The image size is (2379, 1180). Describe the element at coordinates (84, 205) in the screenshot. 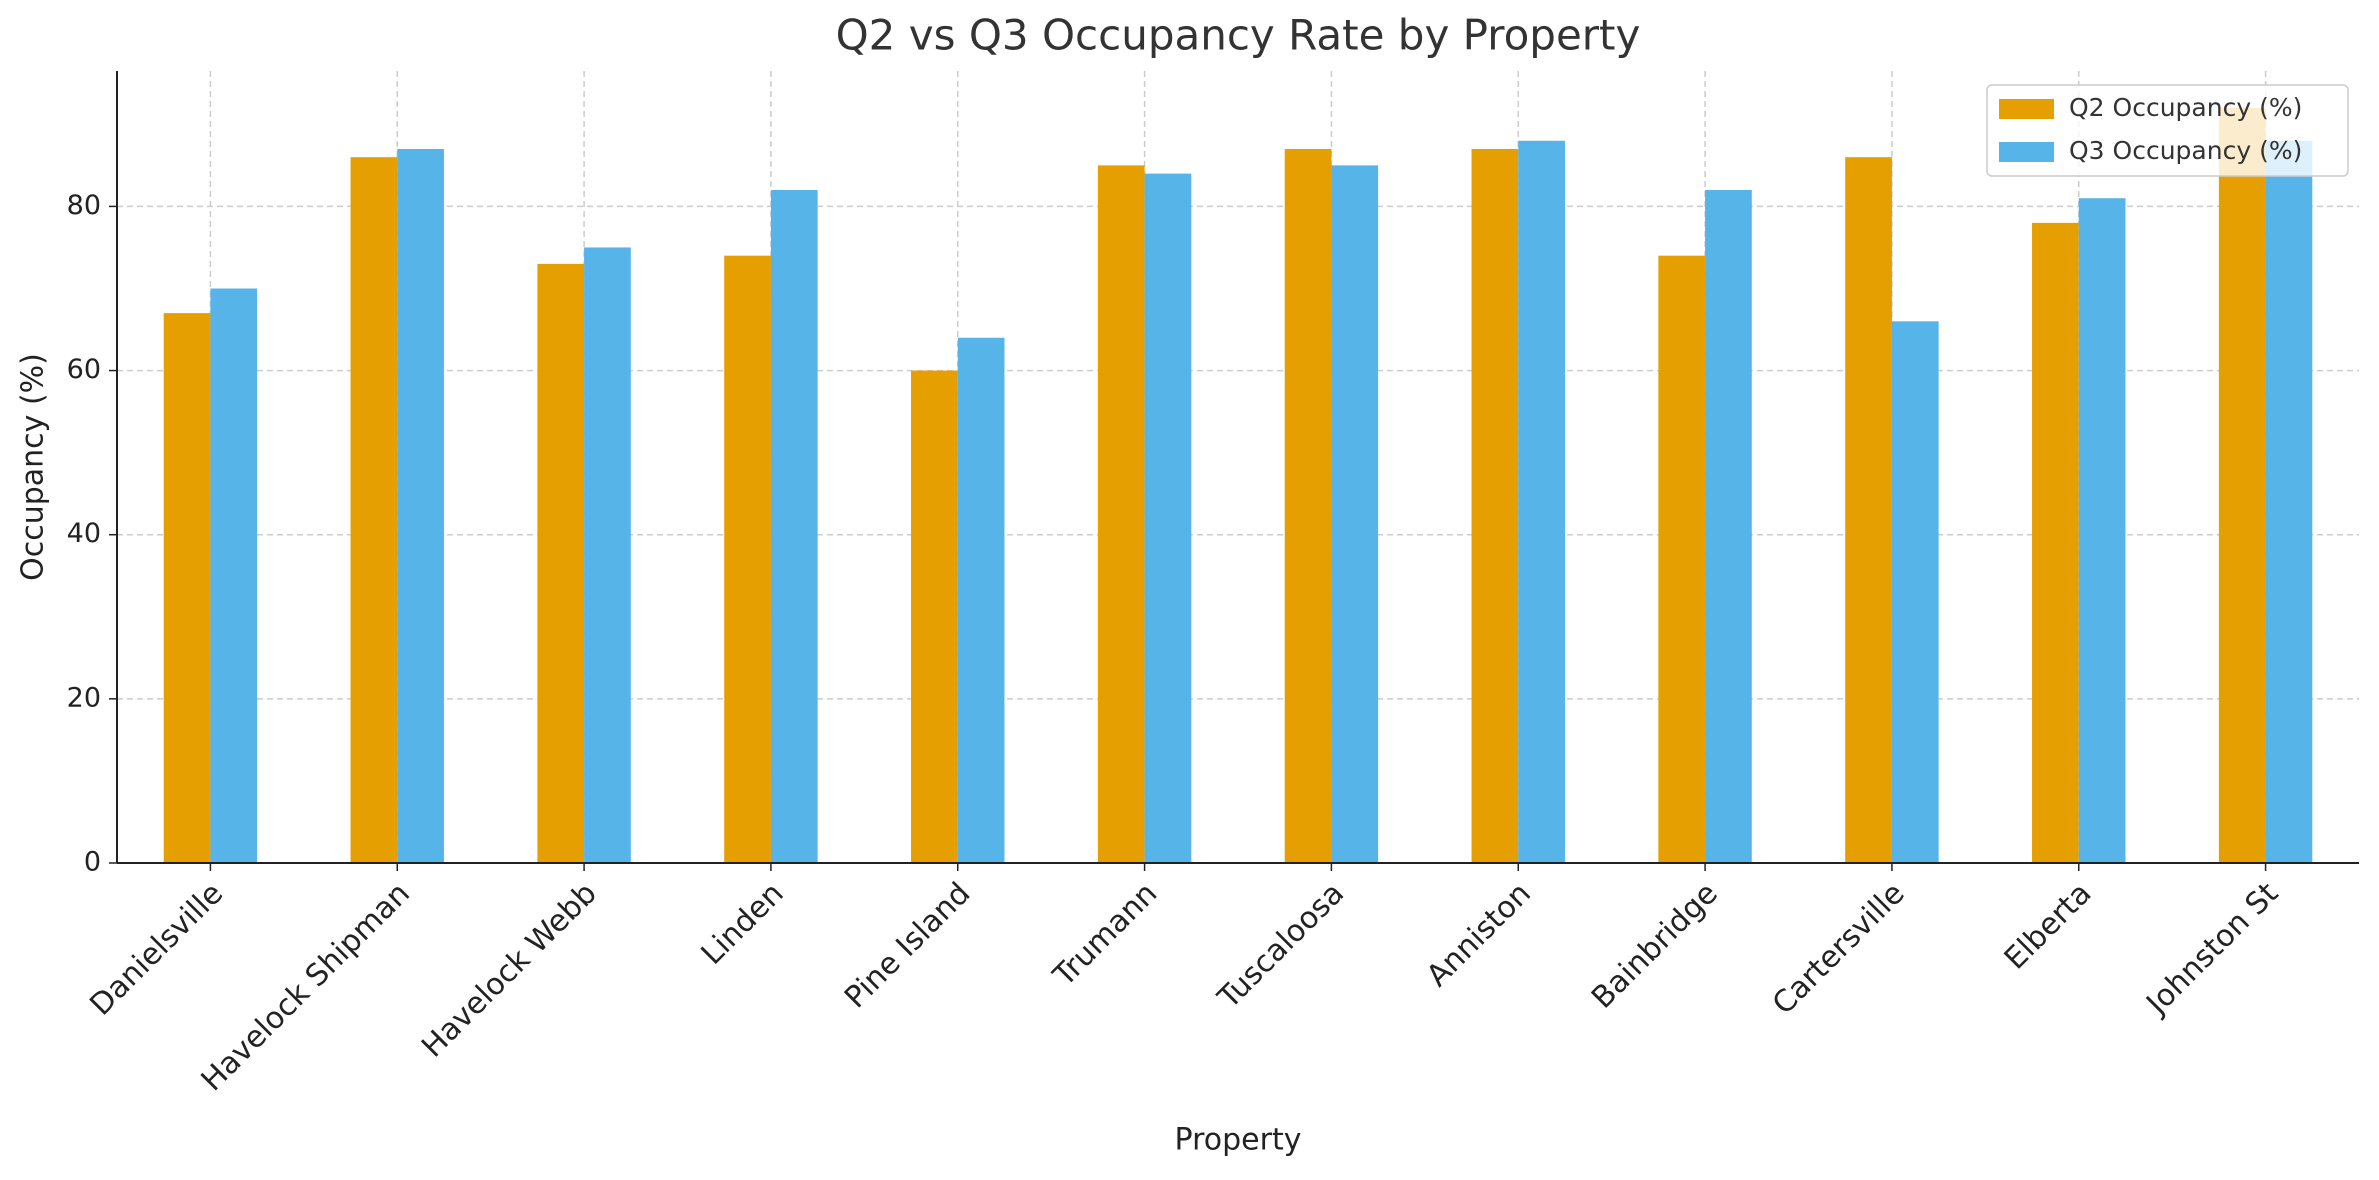

I see `y-tick-label: 80` at that location.